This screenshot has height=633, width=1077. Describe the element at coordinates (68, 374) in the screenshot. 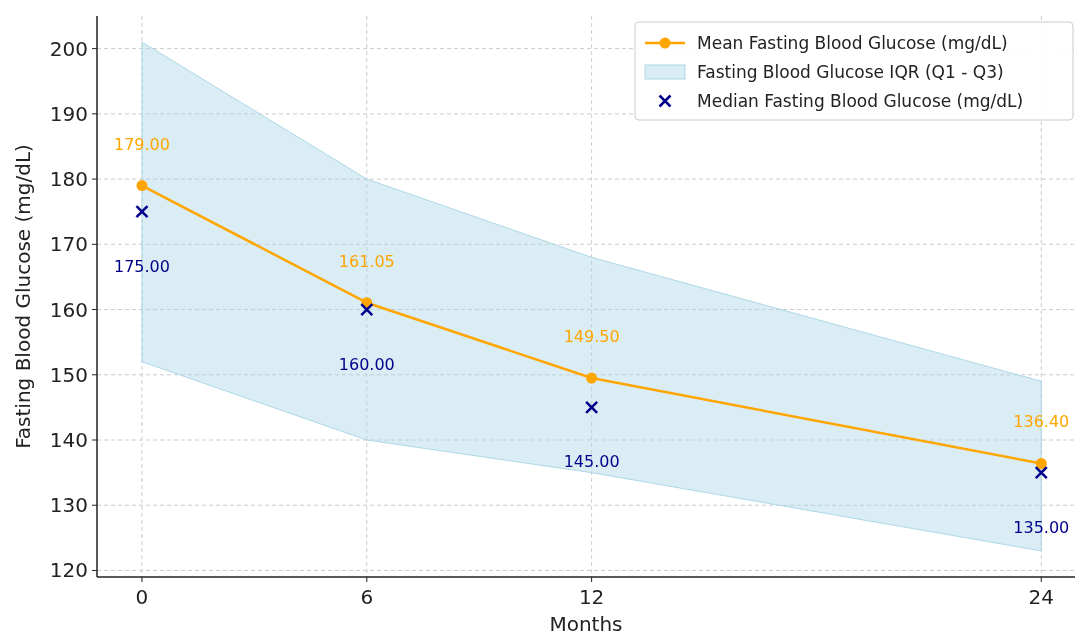

I see `y-tick-label: 150` at that location.